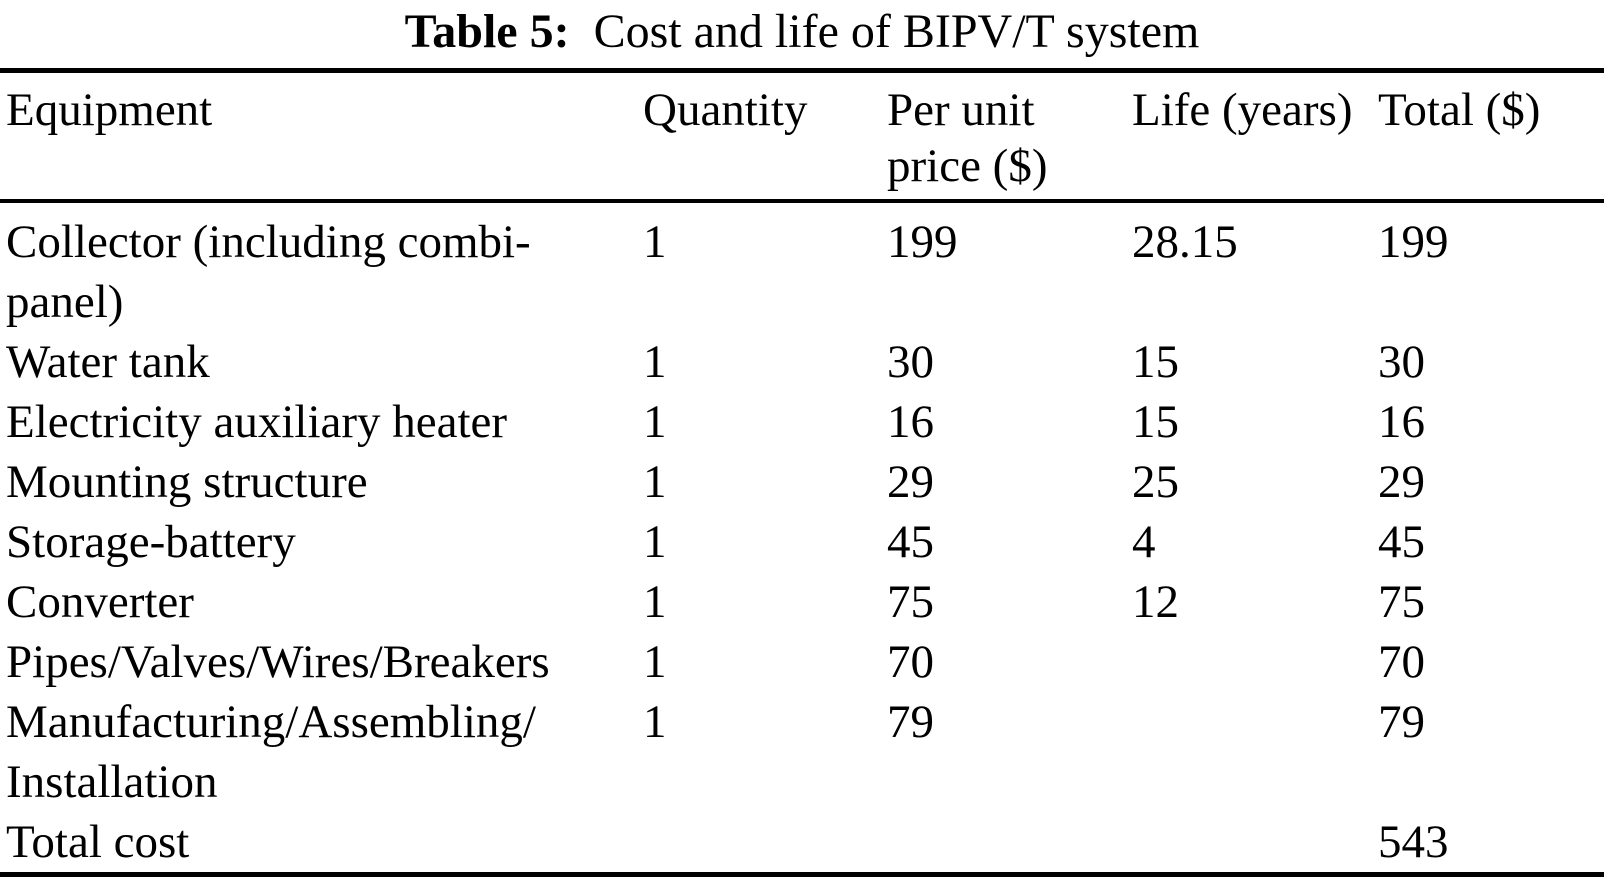  What do you see at coordinates (271, 752) in the screenshot?
I see `cell-equipment: Manufacturing/​Assembling/​Installation` at bounding box center [271, 752].